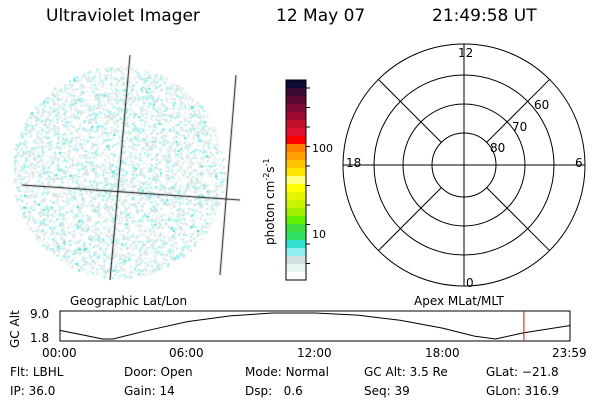  Describe the element at coordinates (542, 105) in the screenshot. I see `lat-60: 60` at that location.